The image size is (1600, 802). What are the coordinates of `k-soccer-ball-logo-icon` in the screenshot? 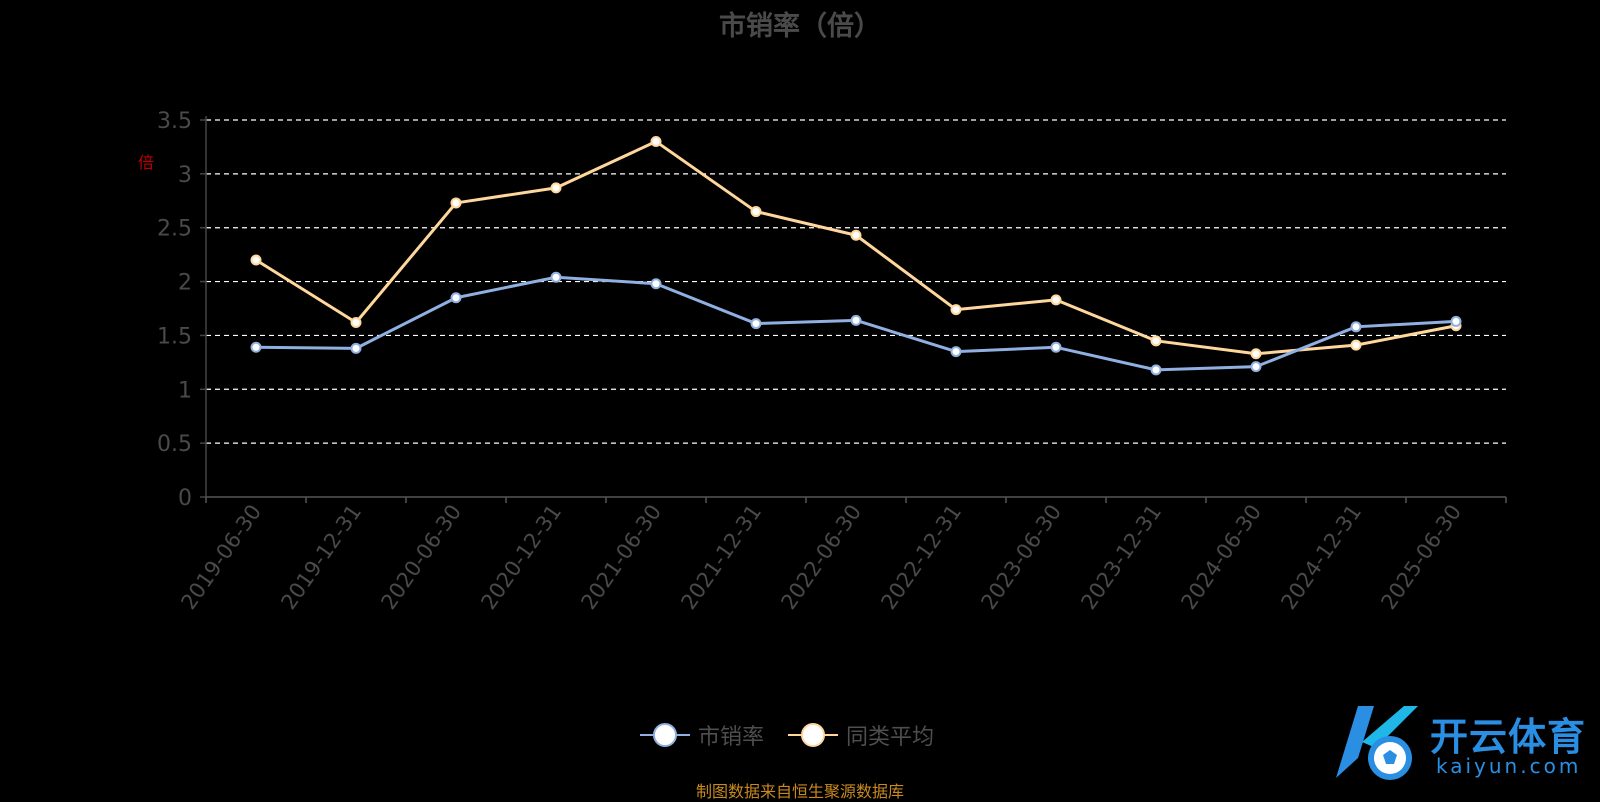 It's located at (1377, 743).